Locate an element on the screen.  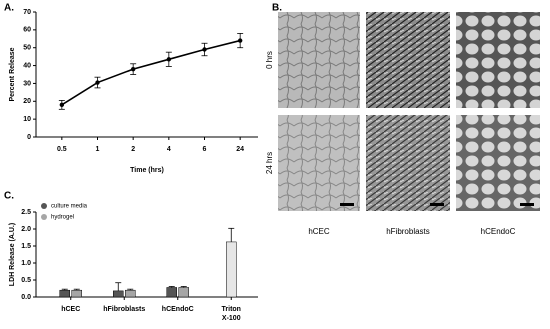
legend-label: hydrogel is located at coordinates (62, 218).